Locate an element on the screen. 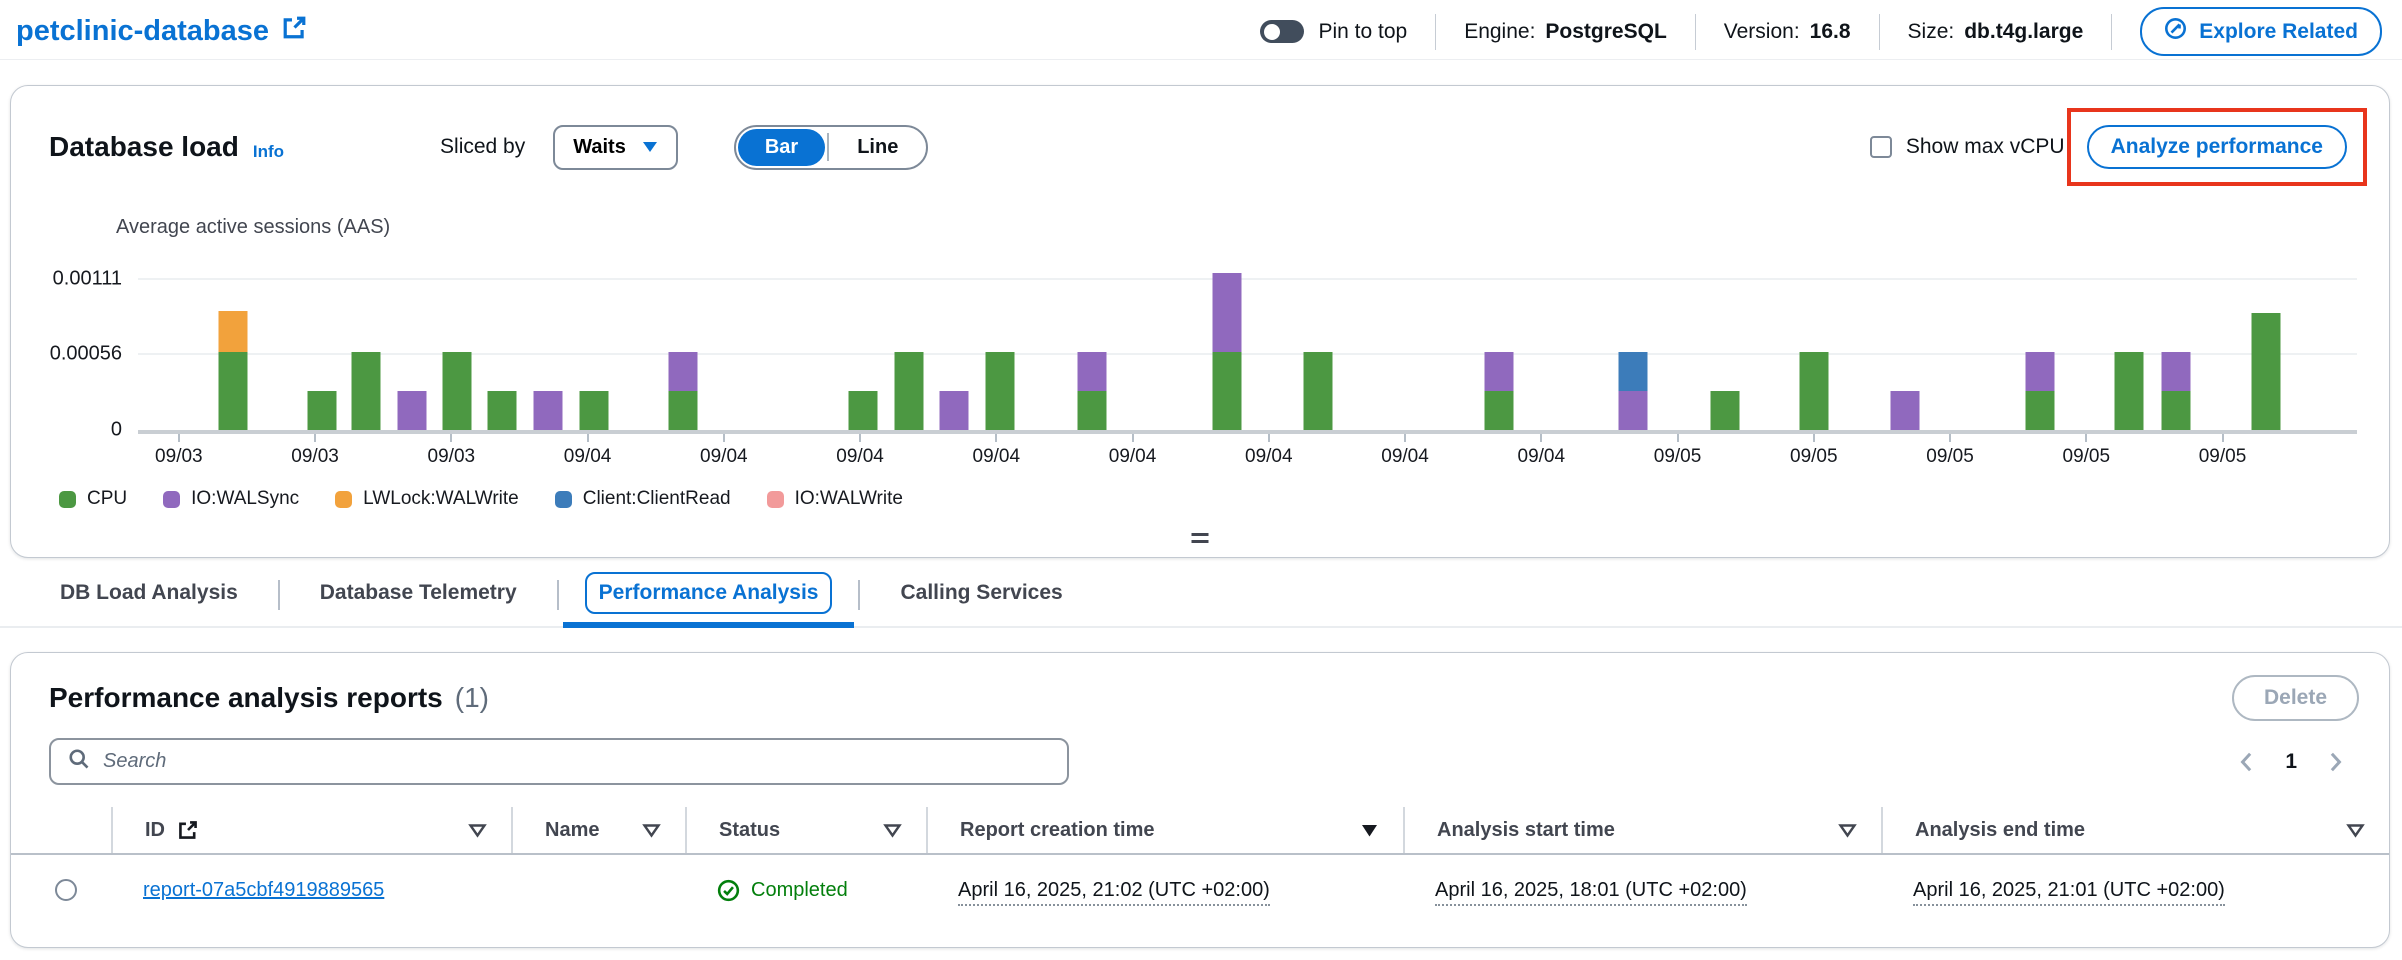 This screenshot has width=2402, height=960. tab-db-load-analysis: DB Load Analysis is located at coordinates (157, 595).